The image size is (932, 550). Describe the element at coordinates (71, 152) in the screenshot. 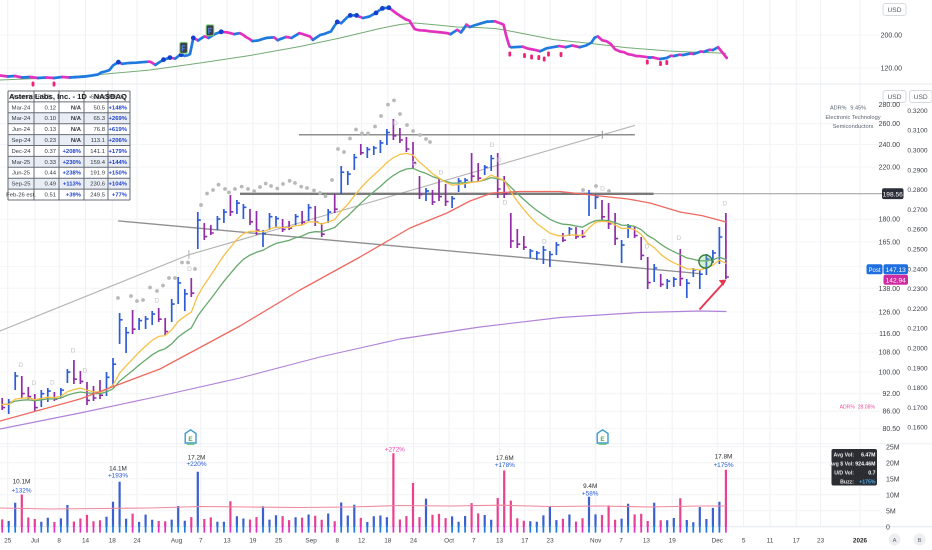

I see `svg-text: +208%` at that location.